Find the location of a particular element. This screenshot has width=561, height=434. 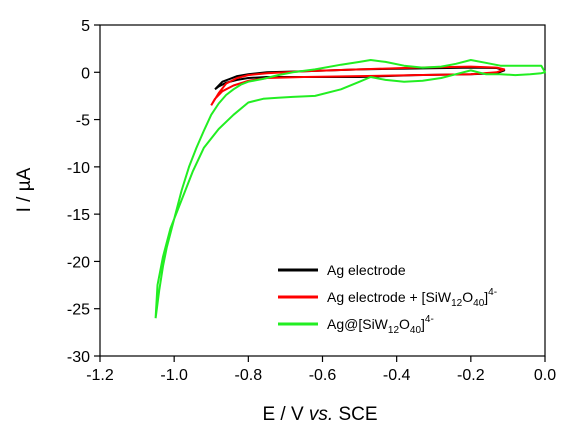

legend-label-ag-electrode-siw: Ag electrode + [SiW12O40]4- is located at coordinates (412, 298).